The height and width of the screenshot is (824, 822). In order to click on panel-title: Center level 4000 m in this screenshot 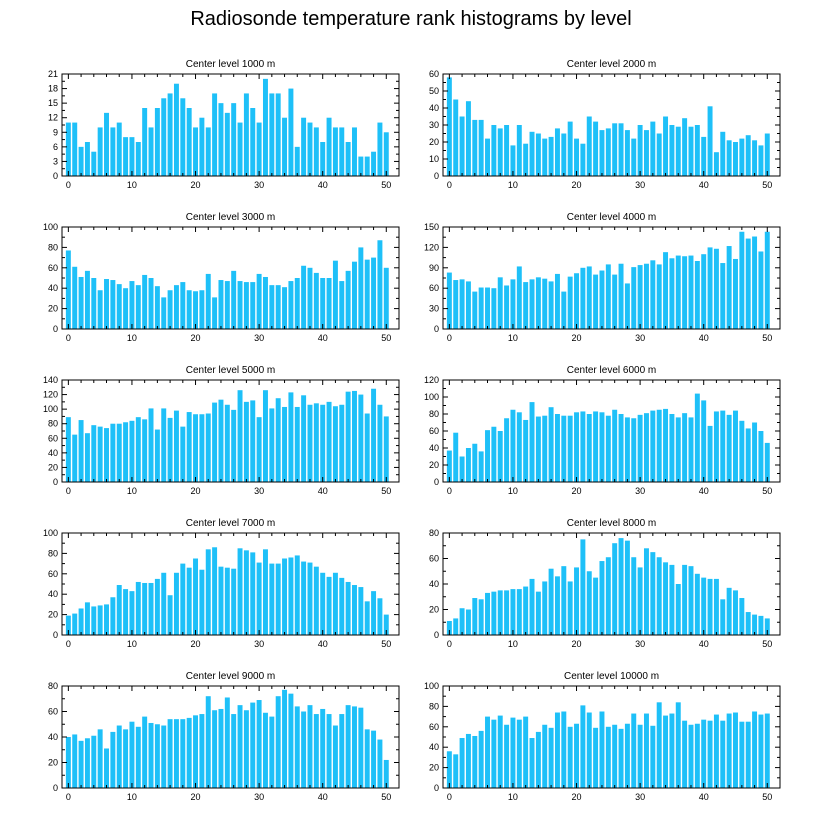, I will do `click(612, 217)`.